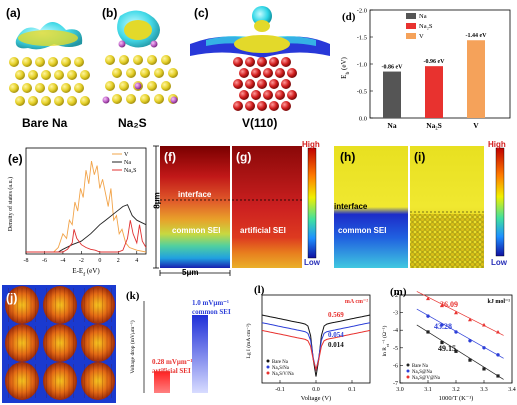  I want to click on y-axis-label: Eb (eV), so click(345, 68).